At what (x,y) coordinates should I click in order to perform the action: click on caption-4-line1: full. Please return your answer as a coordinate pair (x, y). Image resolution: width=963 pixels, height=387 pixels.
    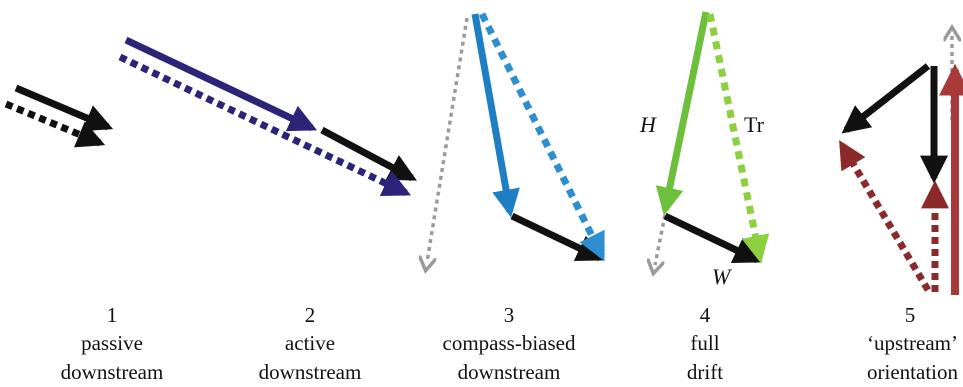
    Looking at the image, I should click on (704, 343).